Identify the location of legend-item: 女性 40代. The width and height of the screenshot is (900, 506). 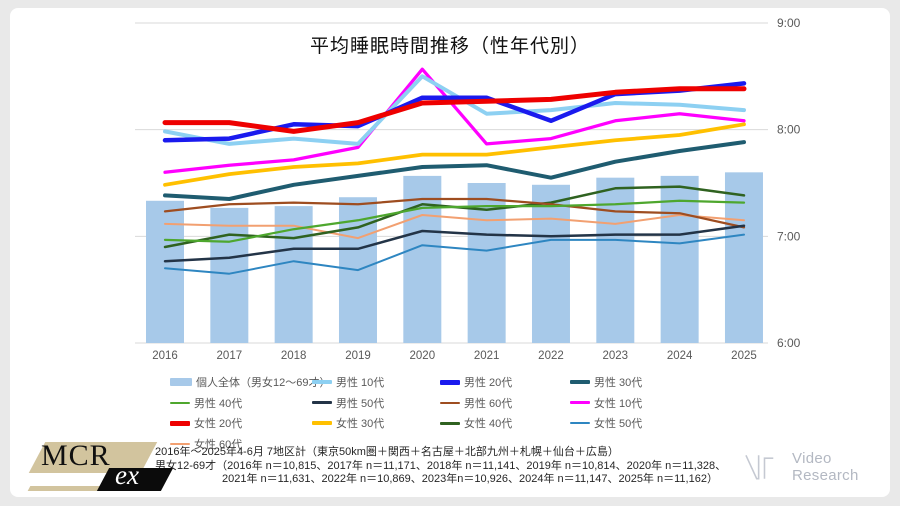
(505, 423).